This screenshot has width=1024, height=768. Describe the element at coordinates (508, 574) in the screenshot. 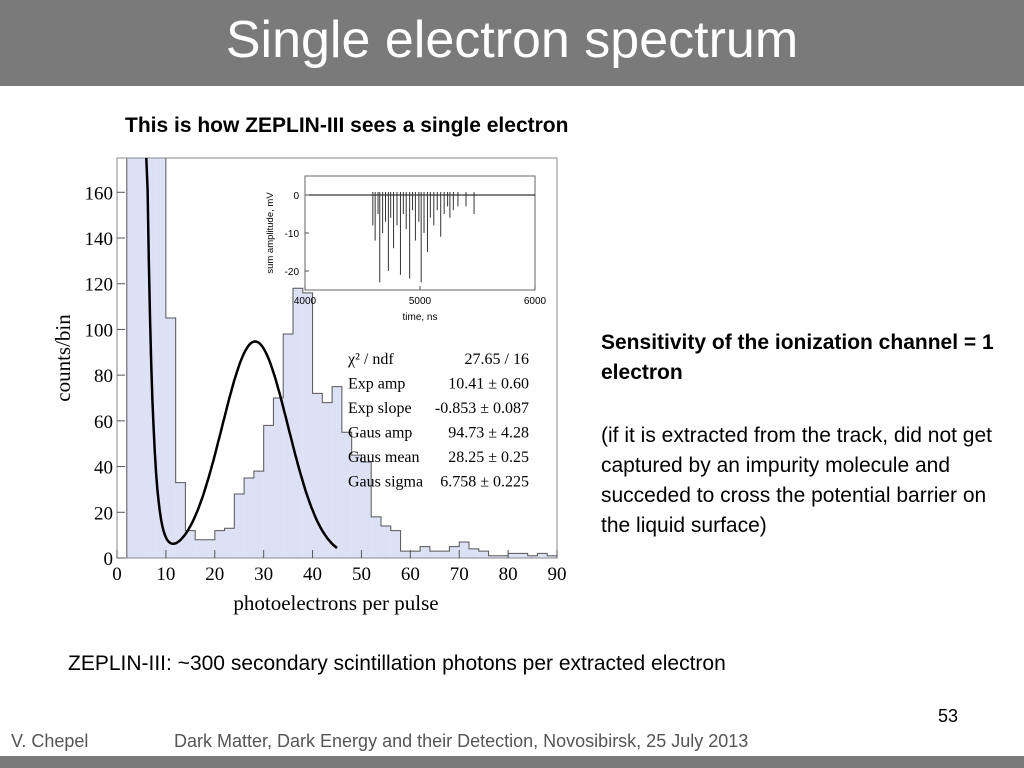

I see `x-tick-label: 80` at that location.